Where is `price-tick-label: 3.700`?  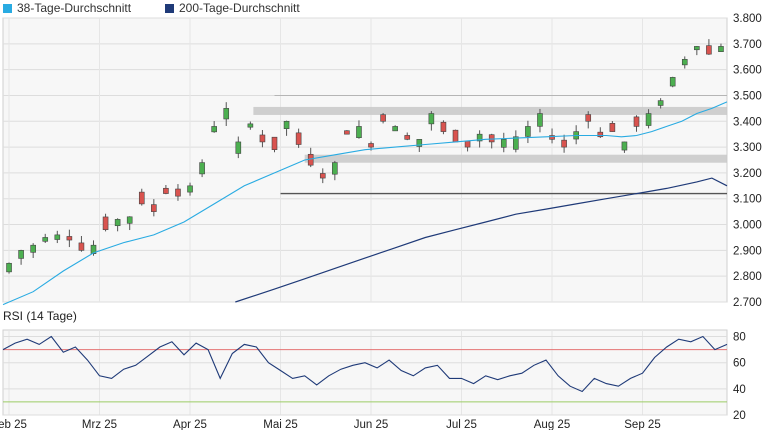
price-tick-label: 3.700 is located at coordinates (747, 45).